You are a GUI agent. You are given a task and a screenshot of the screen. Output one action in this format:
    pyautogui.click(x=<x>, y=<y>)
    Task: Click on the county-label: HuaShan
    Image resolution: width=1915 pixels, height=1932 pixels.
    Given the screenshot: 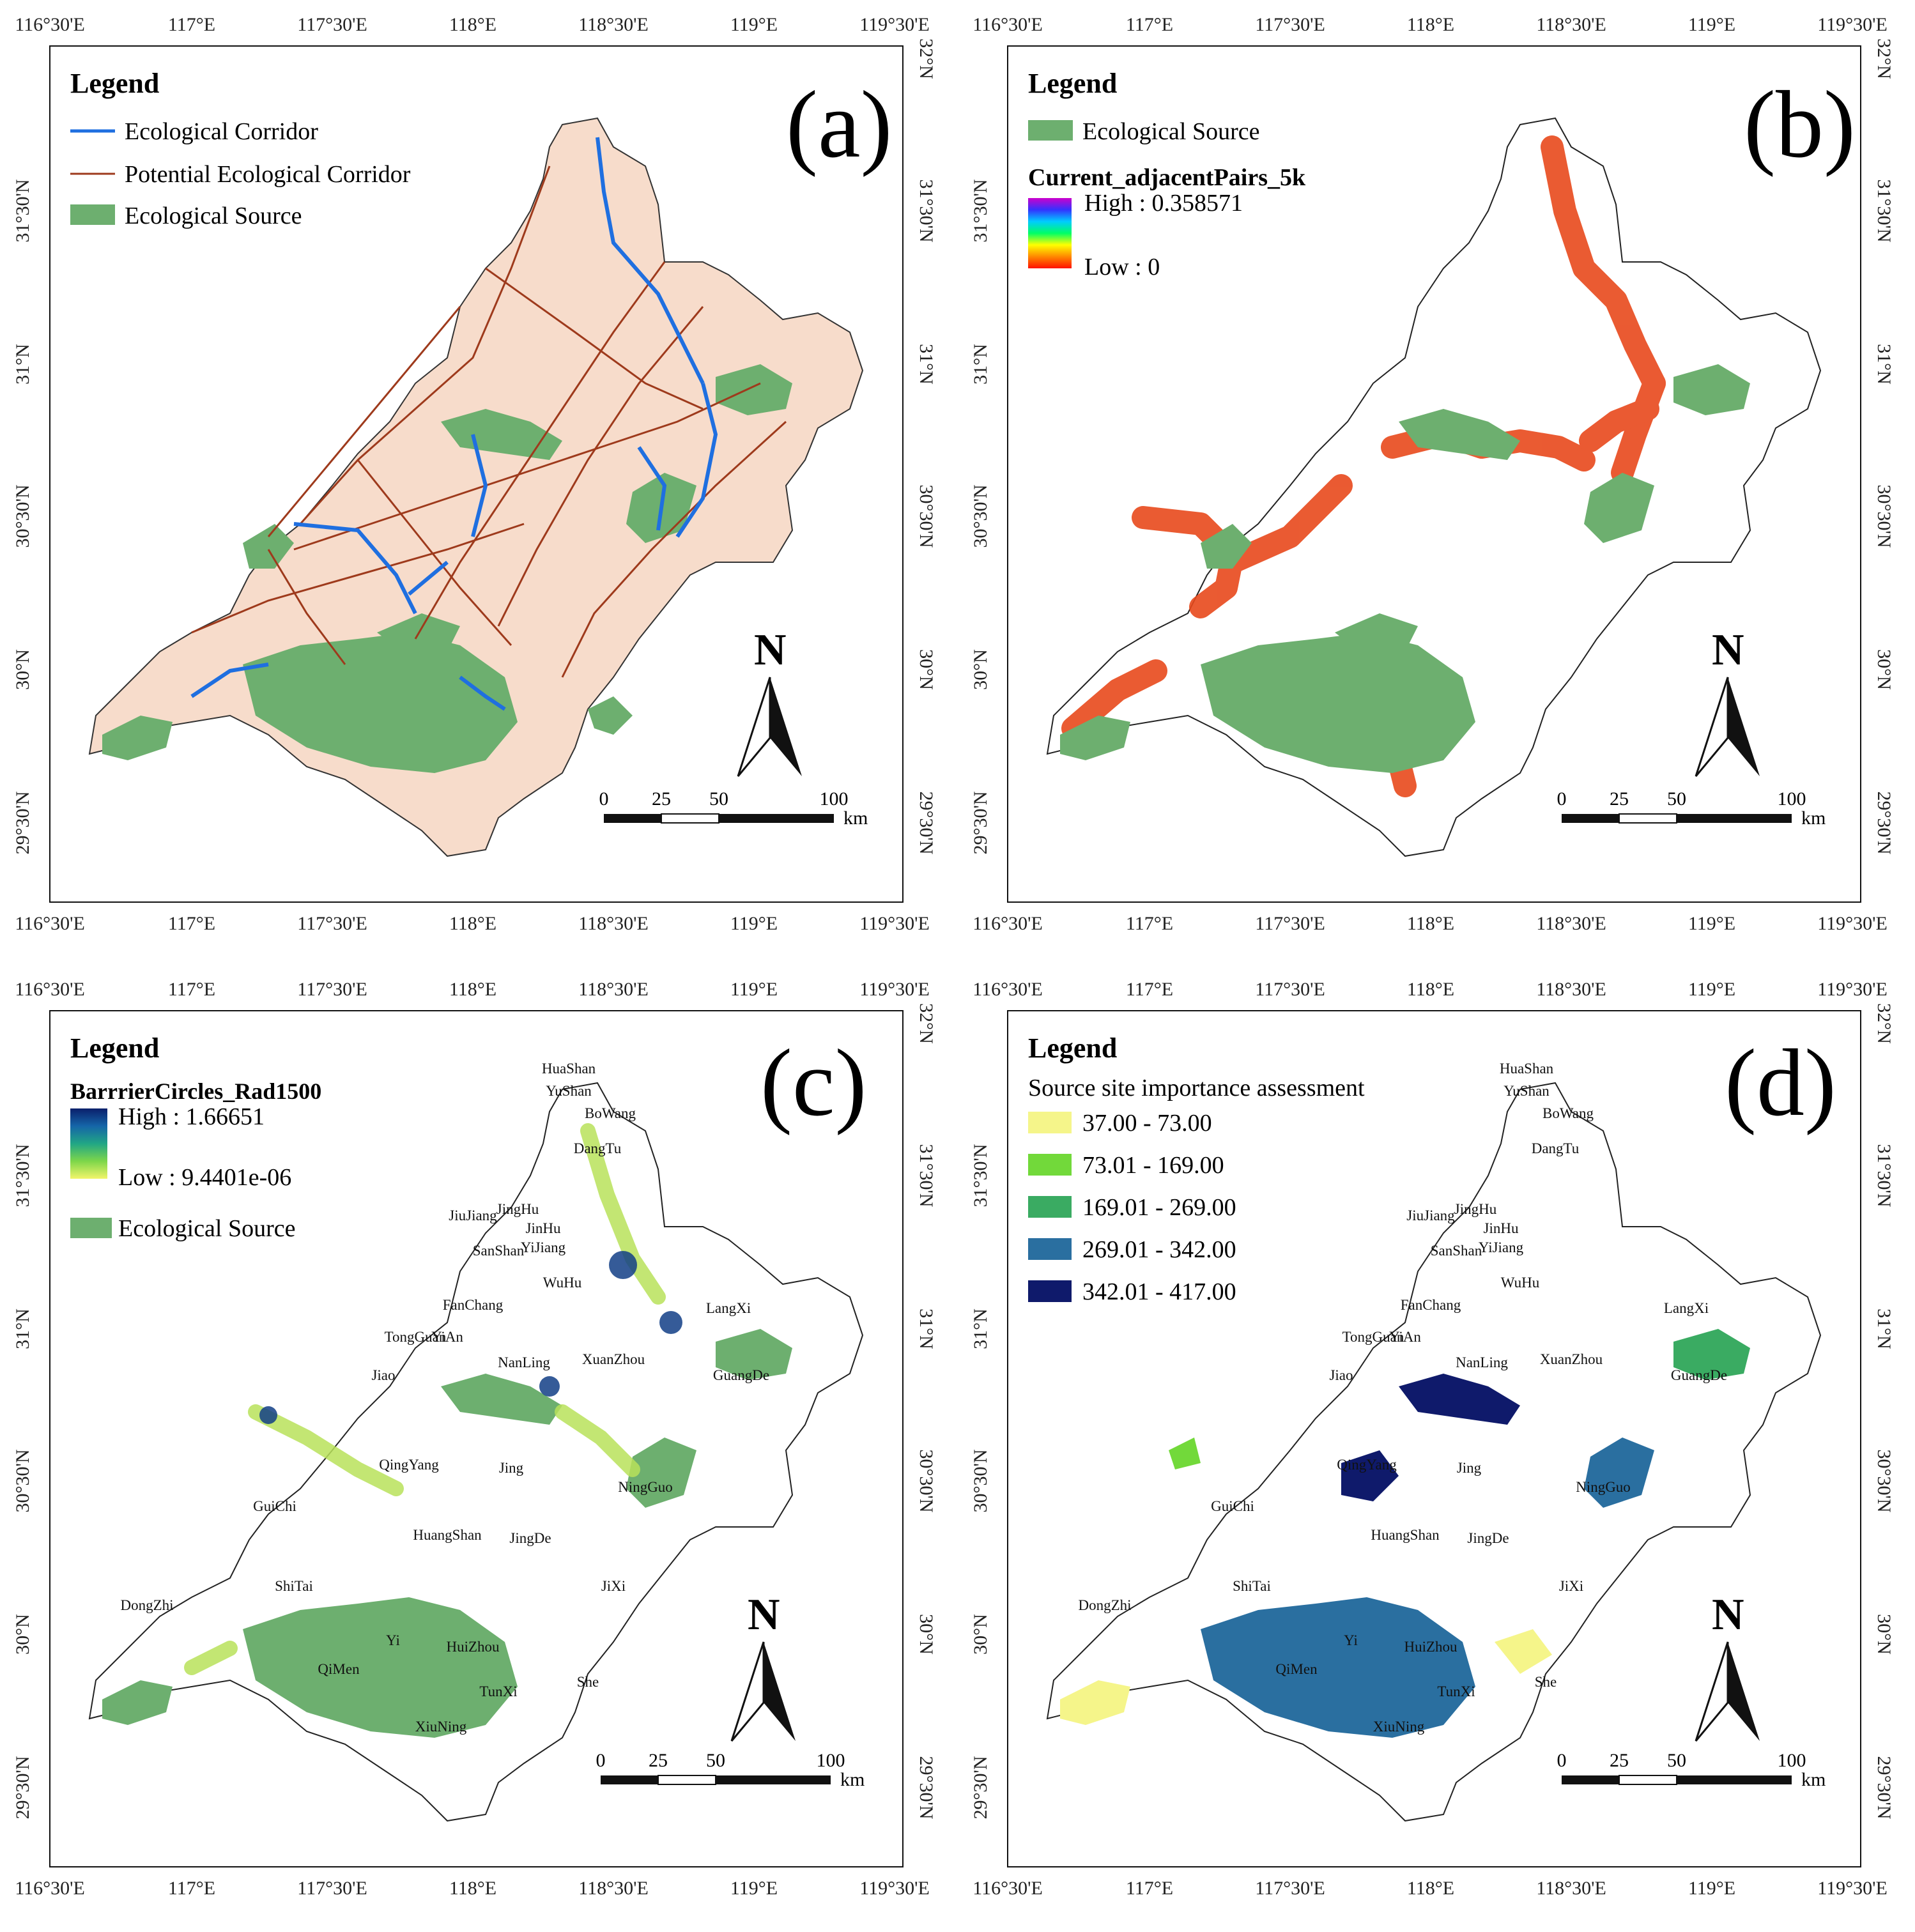 What is the action you would take?
    pyautogui.click(x=1527, y=1069)
    